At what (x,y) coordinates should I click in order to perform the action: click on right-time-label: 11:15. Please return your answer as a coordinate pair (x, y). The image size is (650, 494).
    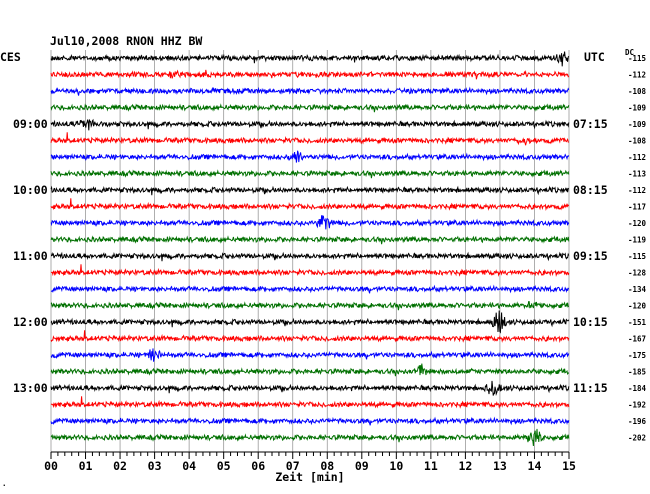
    Looking at the image, I should click on (590, 388).